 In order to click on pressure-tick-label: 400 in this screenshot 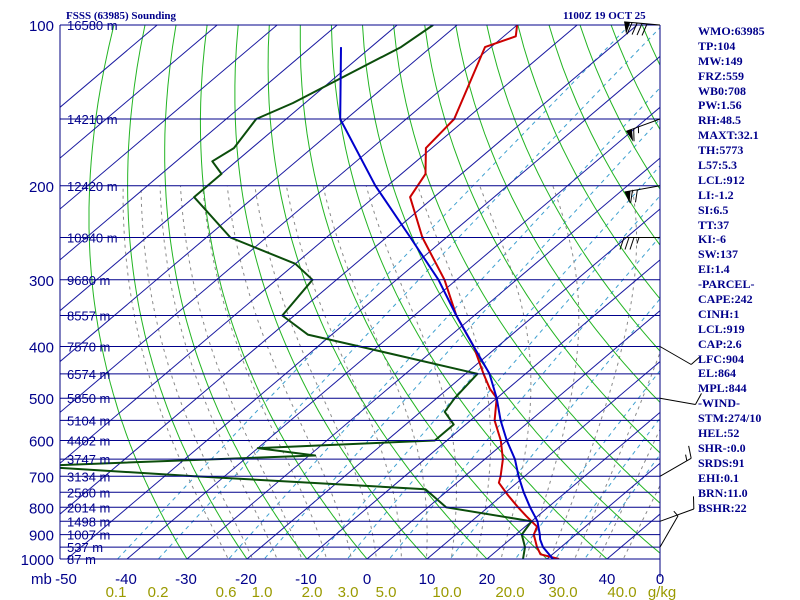, I will do `click(41, 348)`.